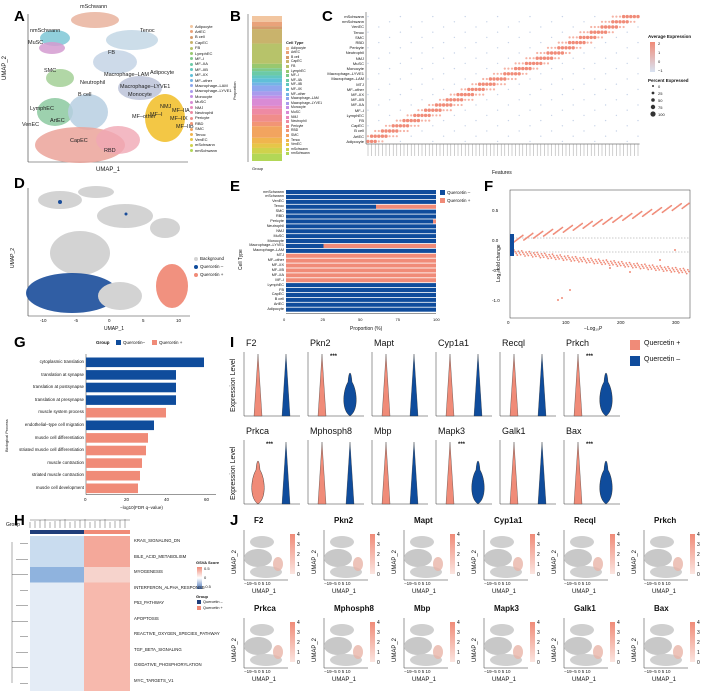 The image size is (711, 695). I want to click on dotplot-row-label: Pericyte, so click(356, 48).